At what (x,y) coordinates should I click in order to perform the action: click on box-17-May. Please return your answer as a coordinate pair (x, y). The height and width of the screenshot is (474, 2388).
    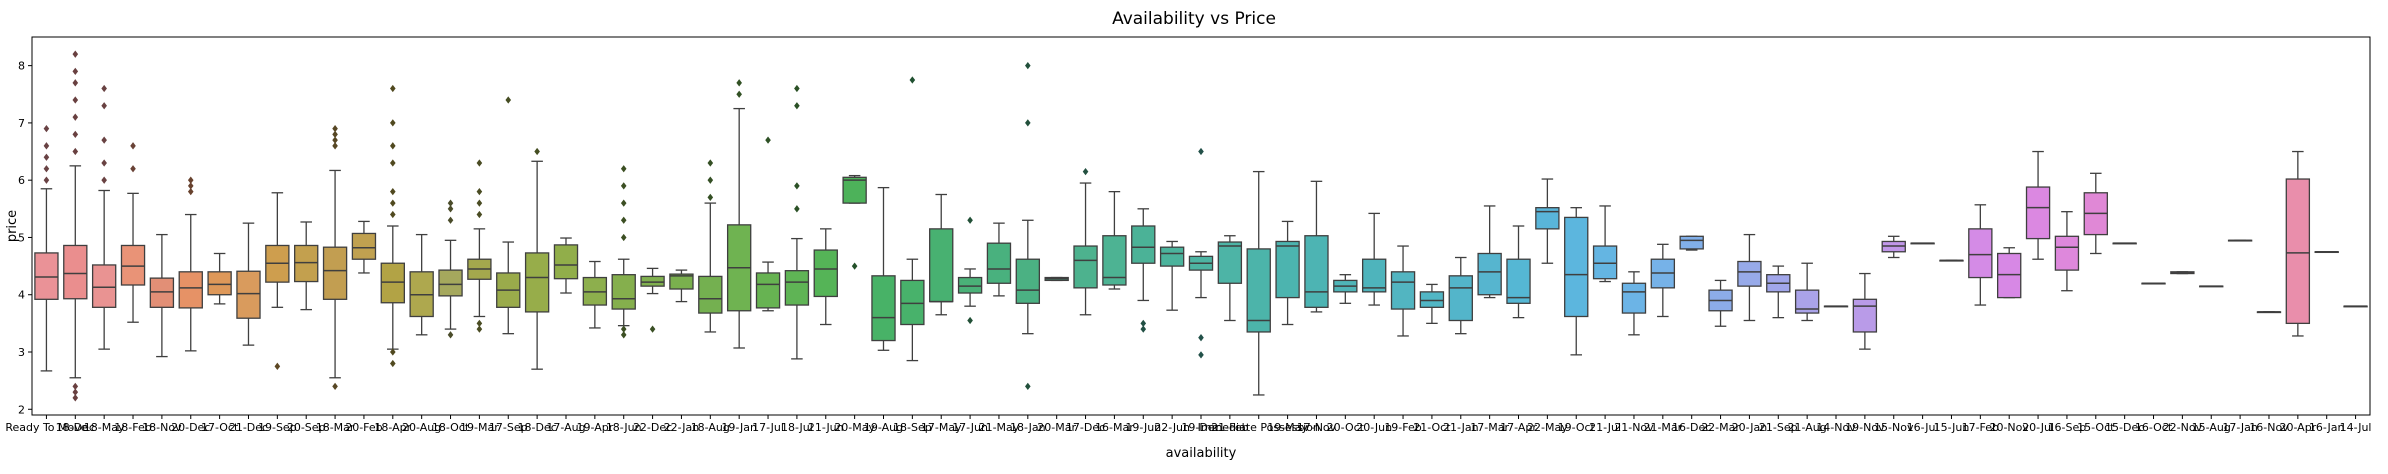
    Looking at the image, I should click on (941, 254).